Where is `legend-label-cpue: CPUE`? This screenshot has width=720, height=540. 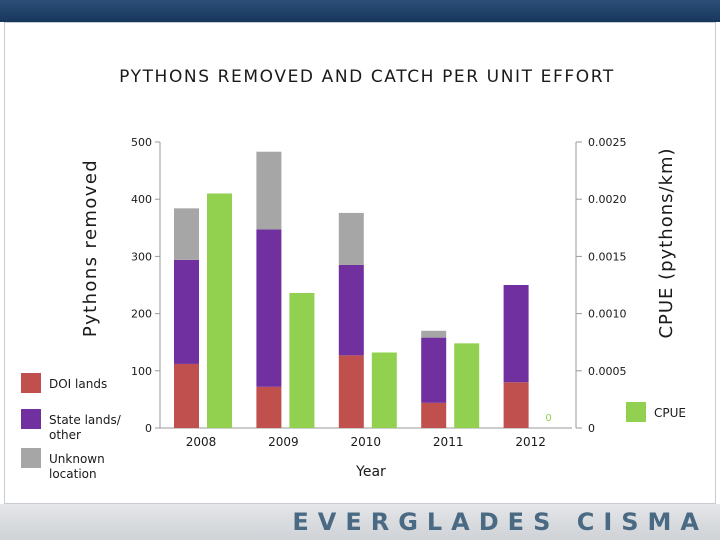 legend-label-cpue: CPUE is located at coordinates (670, 413).